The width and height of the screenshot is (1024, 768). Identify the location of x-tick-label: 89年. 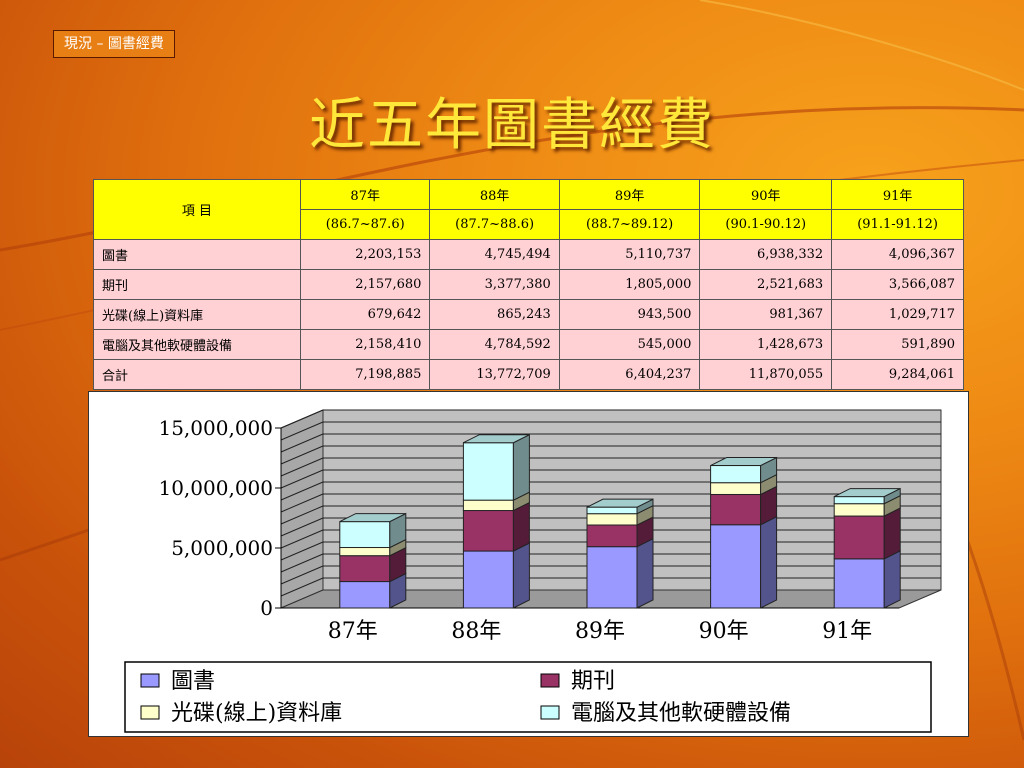
(600, 631).